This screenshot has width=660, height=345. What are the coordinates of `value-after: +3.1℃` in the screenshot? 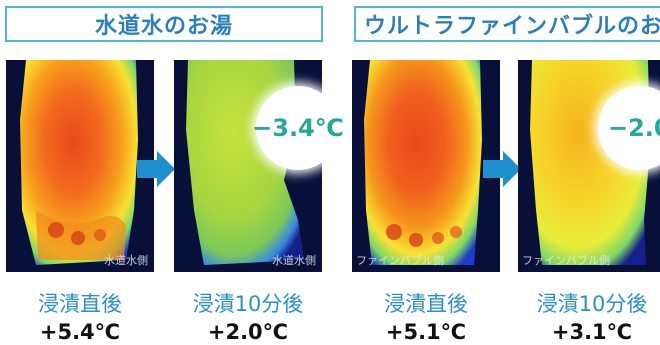 It's located at (592, 332).